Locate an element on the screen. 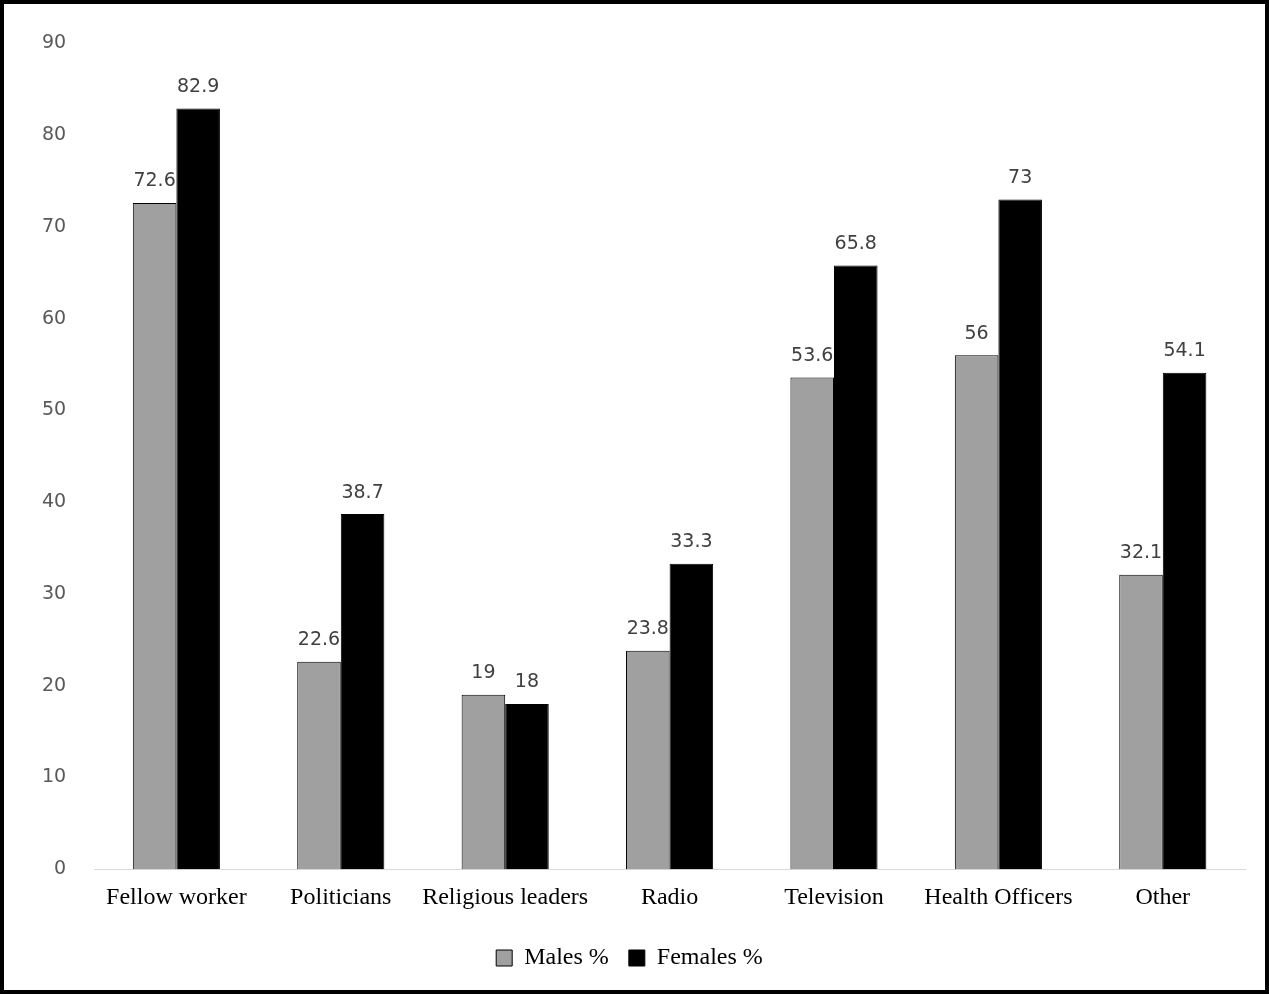 The width and height of the screenshot is (1269, 994). y-tick-label: 0 is located at coordinates (60, 867).